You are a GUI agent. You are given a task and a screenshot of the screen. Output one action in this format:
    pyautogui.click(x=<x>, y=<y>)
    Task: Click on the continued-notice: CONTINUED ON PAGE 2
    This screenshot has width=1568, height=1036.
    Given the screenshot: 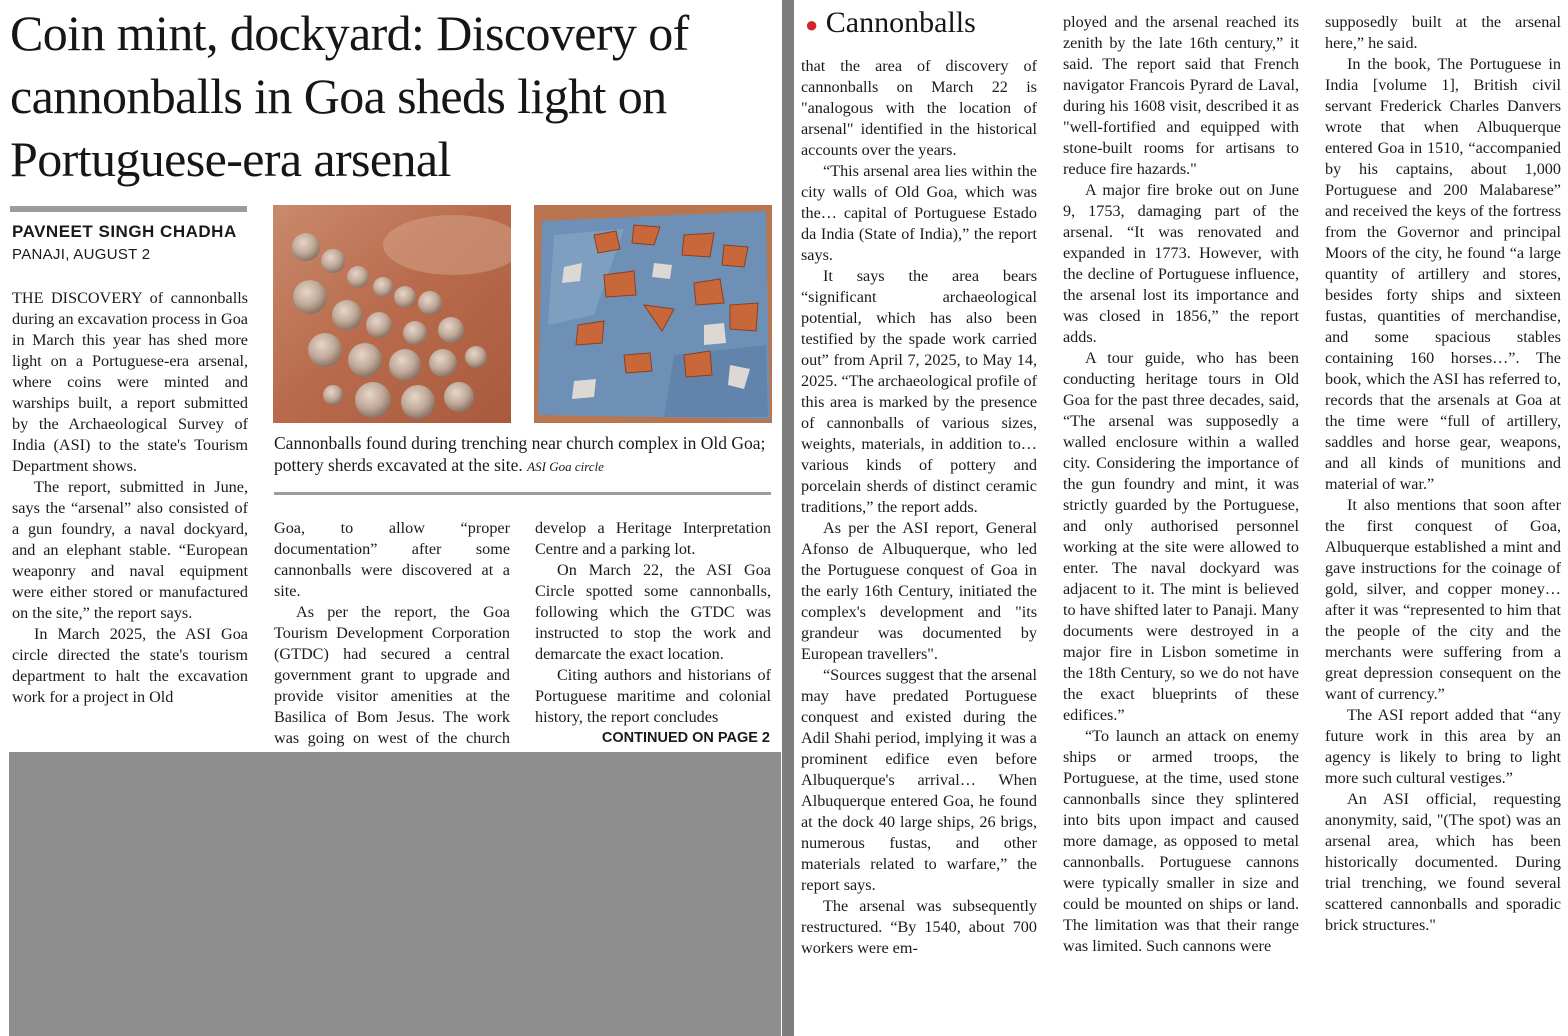 What is the action you would take?
    pyautogui.click(x=685, y=738)
    